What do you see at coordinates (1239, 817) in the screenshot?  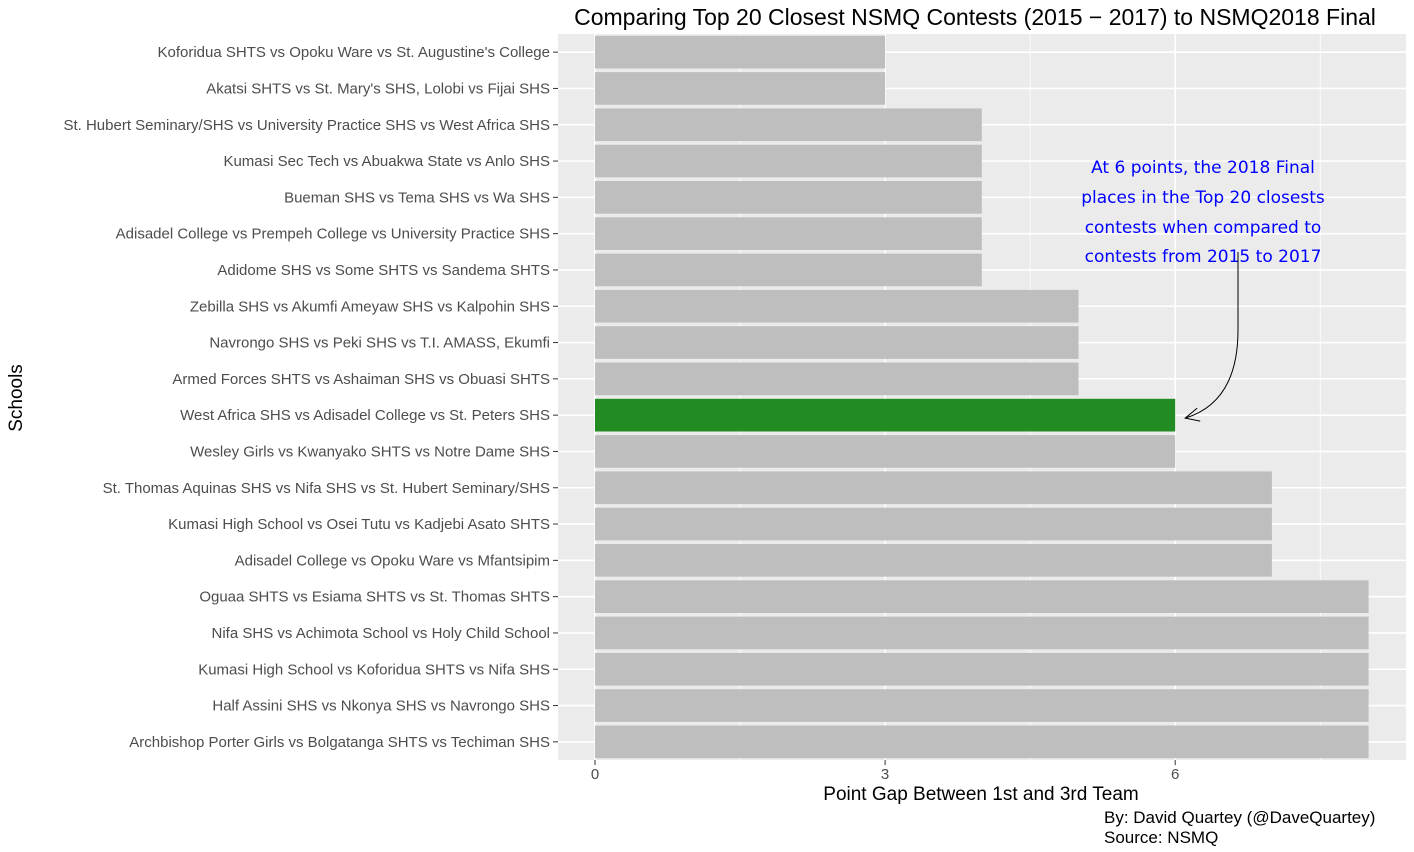 I see `caption-line: By: David Quartey (@DaveQuartey)` at bounding box center [1239, 817].